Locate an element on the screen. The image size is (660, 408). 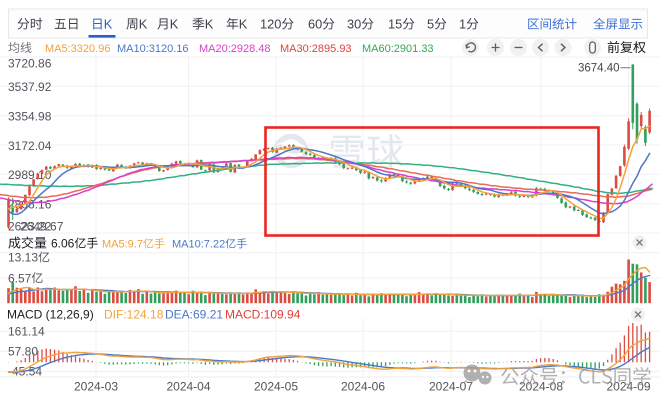
svg-text: MA5:9.7 is located at coordinates (122, 245).